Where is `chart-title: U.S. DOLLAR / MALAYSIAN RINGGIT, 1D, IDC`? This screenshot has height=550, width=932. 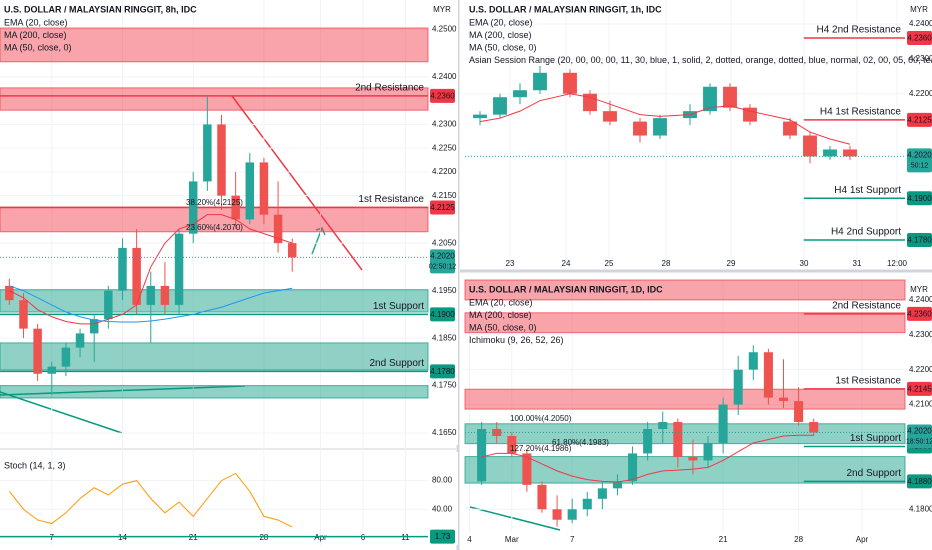 chart-title: U.S. DOLLAR / MALAYSIAN RINGGIT, 1D, IDC is located at coordinates (566, 289).